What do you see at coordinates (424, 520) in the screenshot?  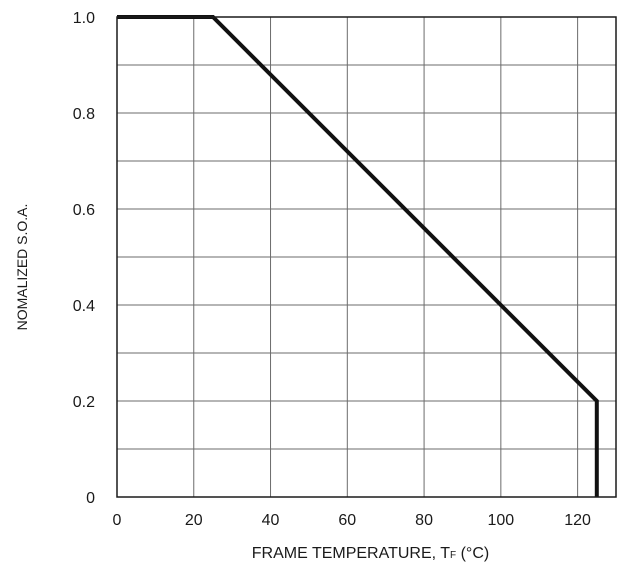 I see `x-tick-label: 80` at bounding box center [424, 520].